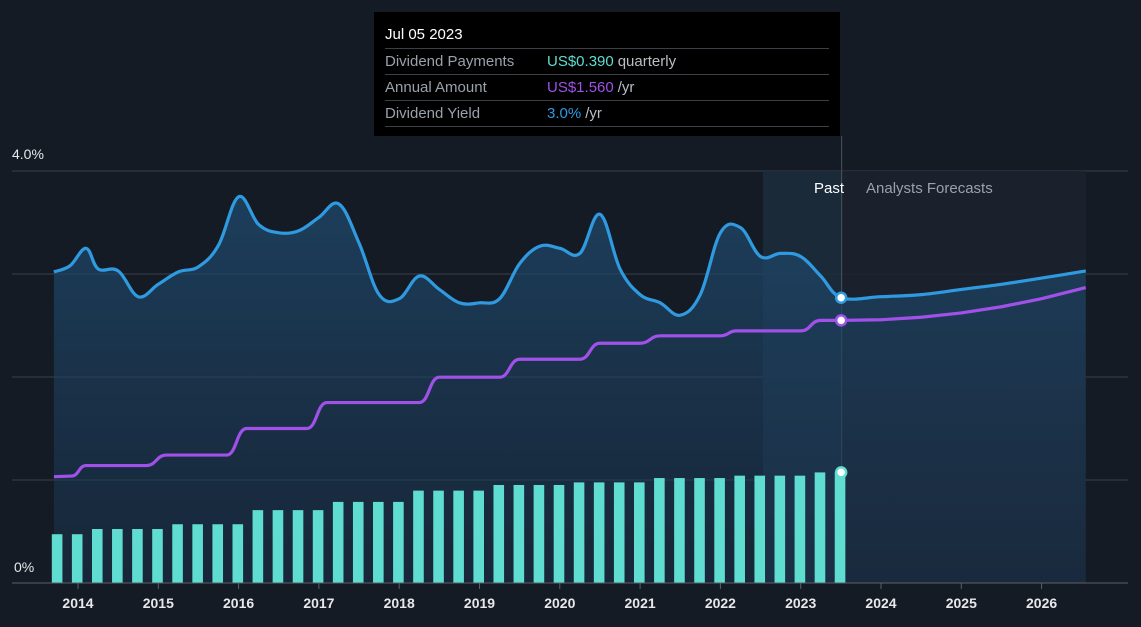 Image resolution: width=1141 pixels, height=627 pixels. Describe the element at coordinates (607, 113) in the screenshot. I see `tooltip-row-dividend-yield: Dividend Yield 3.0% /yr` at that location.